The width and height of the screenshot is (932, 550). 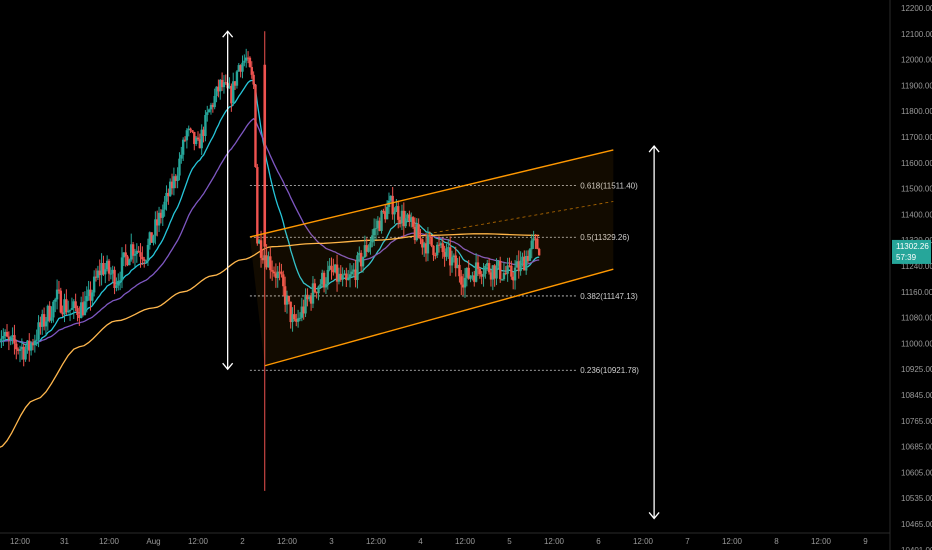 What do you see at coordinates (916, 343) in the screenshot?
I see `price-tick-label: 11000.00` at bounding box center [916, 343].